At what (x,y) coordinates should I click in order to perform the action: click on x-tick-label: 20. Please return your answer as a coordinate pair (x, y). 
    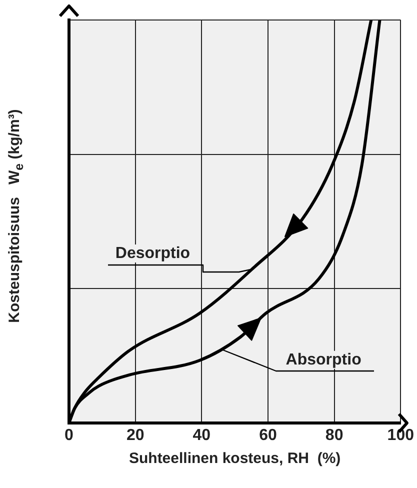
    Looking at the image, I should click on (135, 435).